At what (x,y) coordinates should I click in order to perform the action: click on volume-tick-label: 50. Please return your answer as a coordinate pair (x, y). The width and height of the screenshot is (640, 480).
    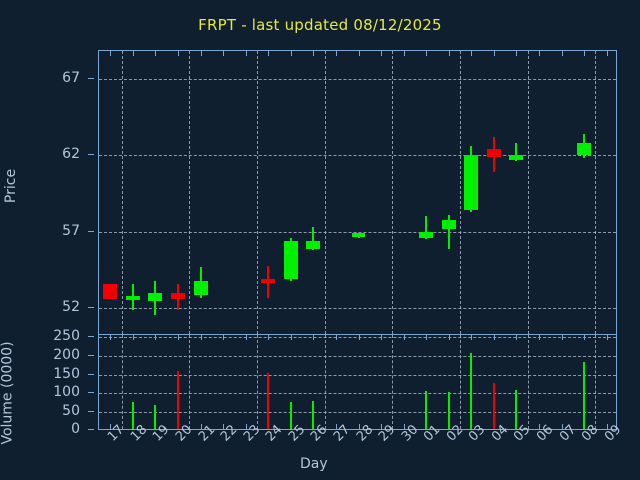
    Looking at the image, I should click on (71, 411).